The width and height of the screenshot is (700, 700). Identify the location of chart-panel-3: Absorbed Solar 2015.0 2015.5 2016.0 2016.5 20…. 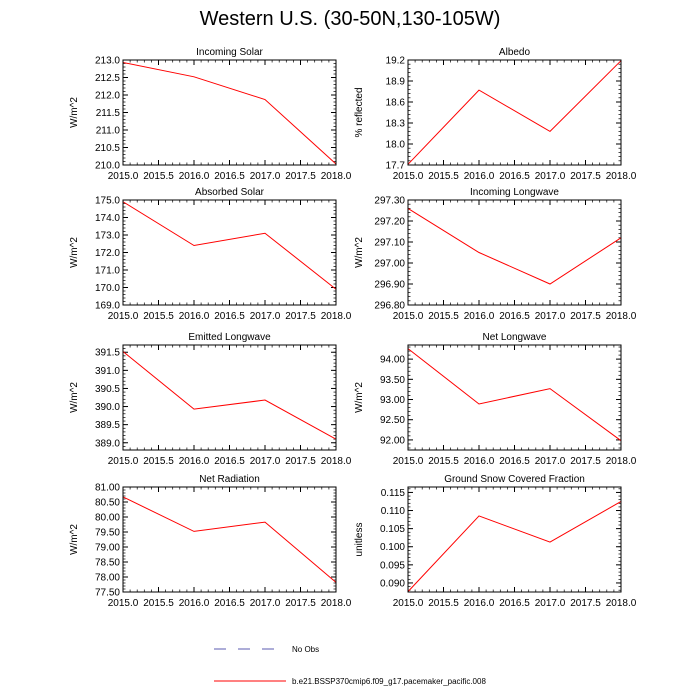
(210, 254).